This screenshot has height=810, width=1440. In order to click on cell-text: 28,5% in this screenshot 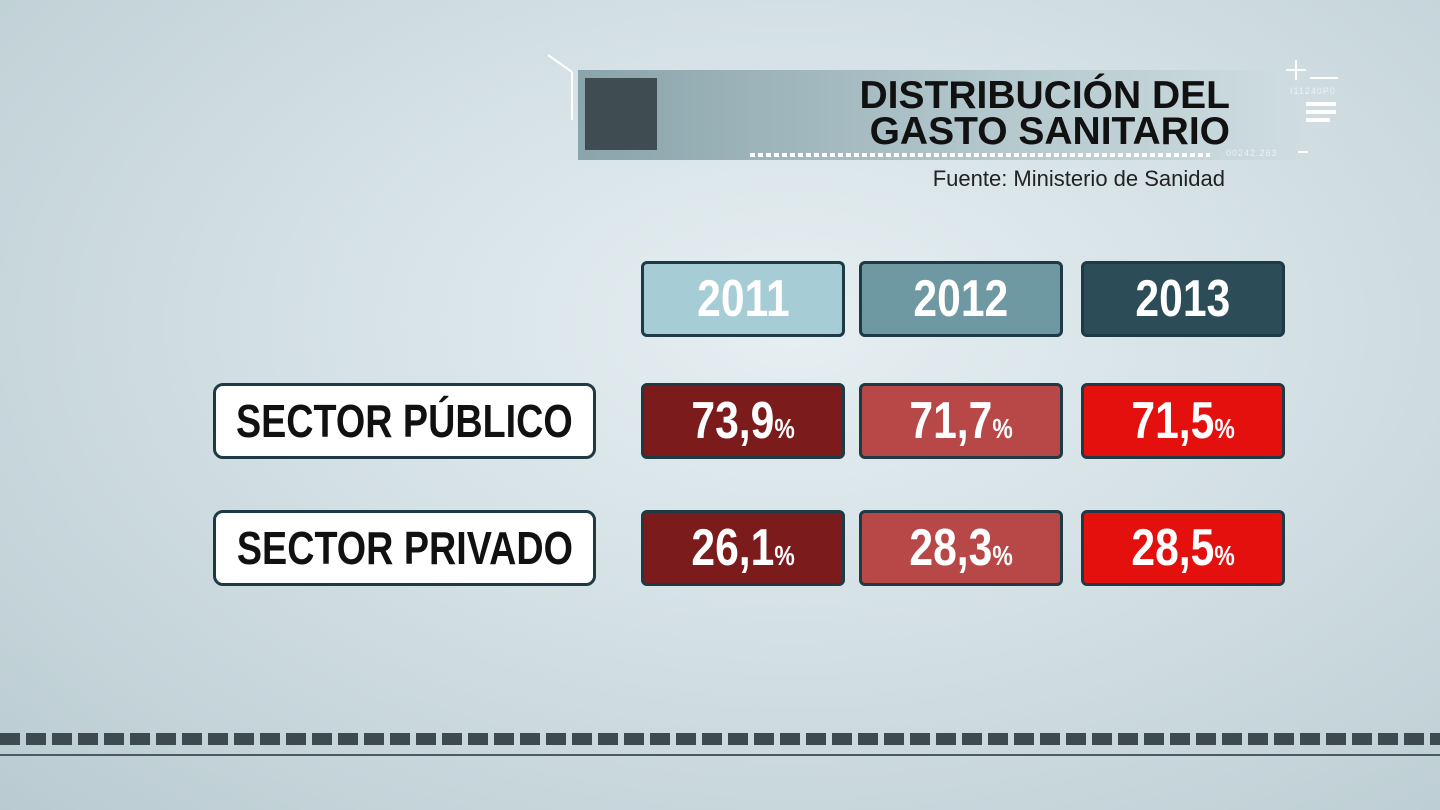, I will do `click(1182, 548)`.